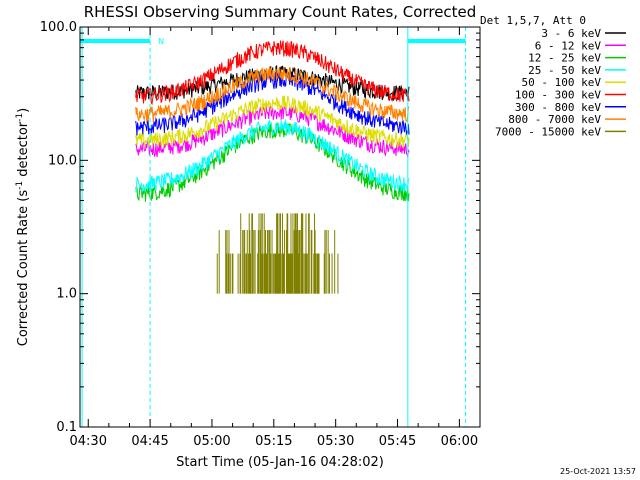 Image resolution: width=640 pixels, height=480 pixels. I want to click on legend-entry-label: 100 - 300 keV, so click(558, 95).